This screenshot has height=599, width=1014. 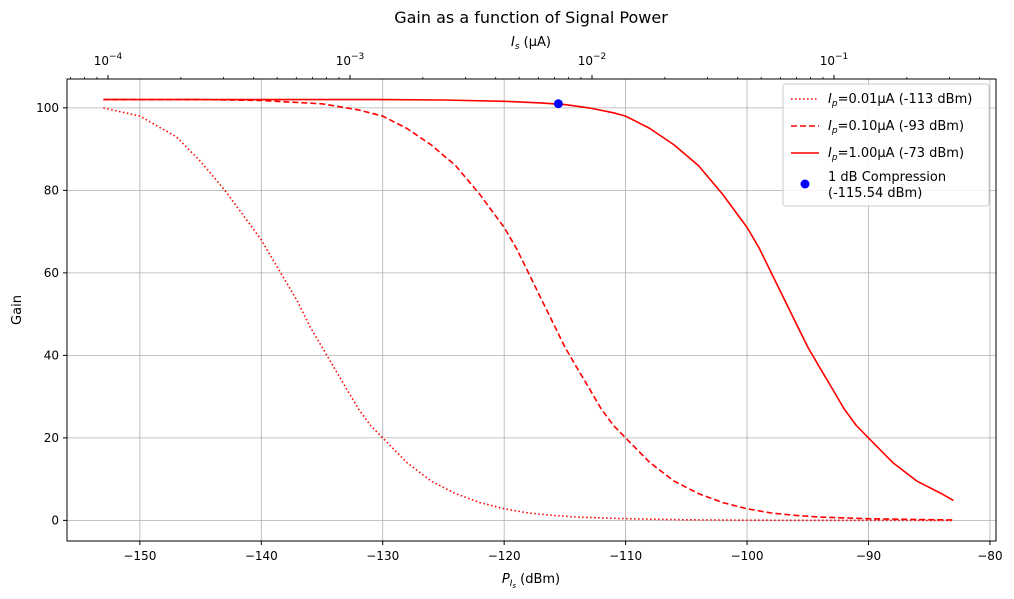 I want to click on x-tick-label: −100, so click(x=747, y=556).